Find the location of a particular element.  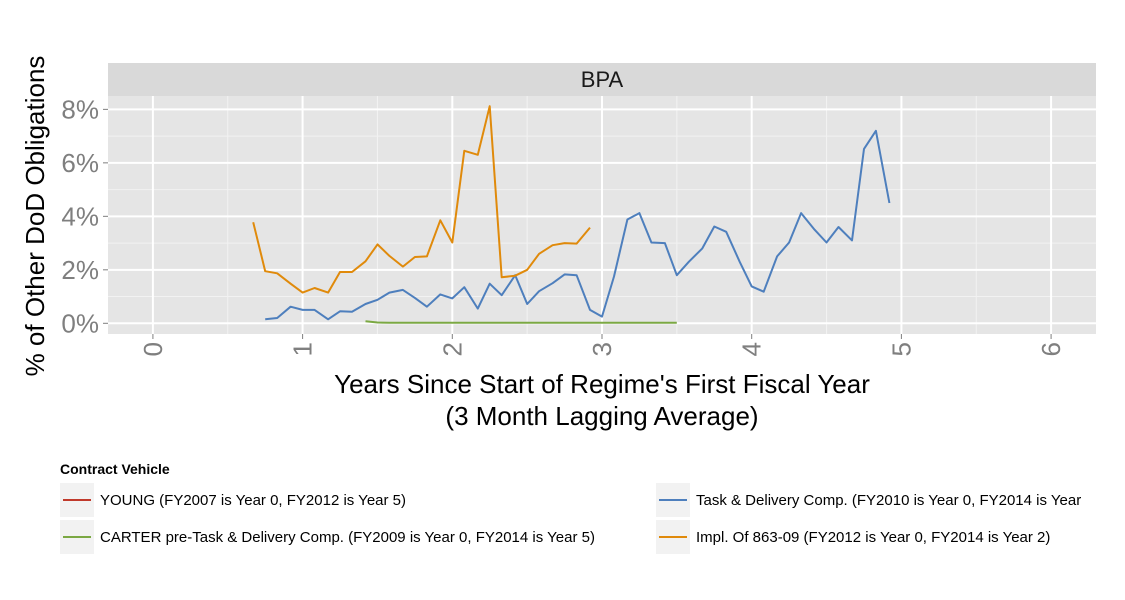

x-tick-label: 0 is located at coordinates (153, 349).